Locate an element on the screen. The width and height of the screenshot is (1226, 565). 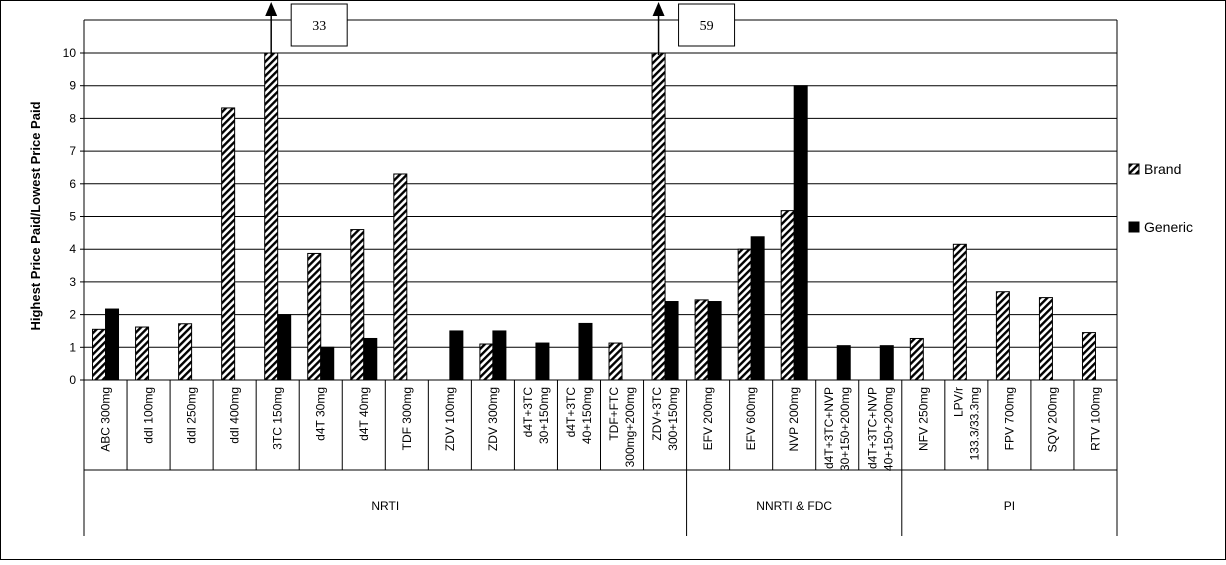
category-label: d4T 30mg is located at coordinates (321, 414).